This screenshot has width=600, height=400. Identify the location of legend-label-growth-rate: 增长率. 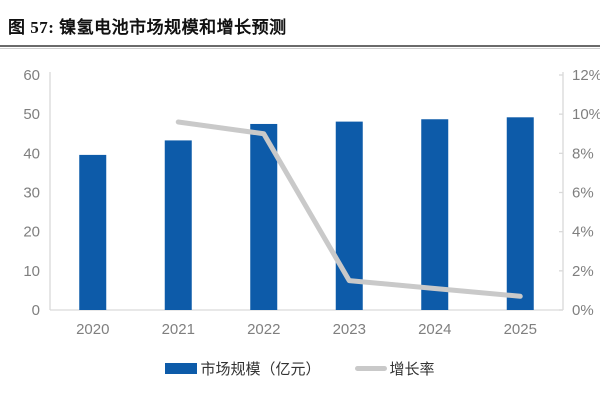
(412, 369).